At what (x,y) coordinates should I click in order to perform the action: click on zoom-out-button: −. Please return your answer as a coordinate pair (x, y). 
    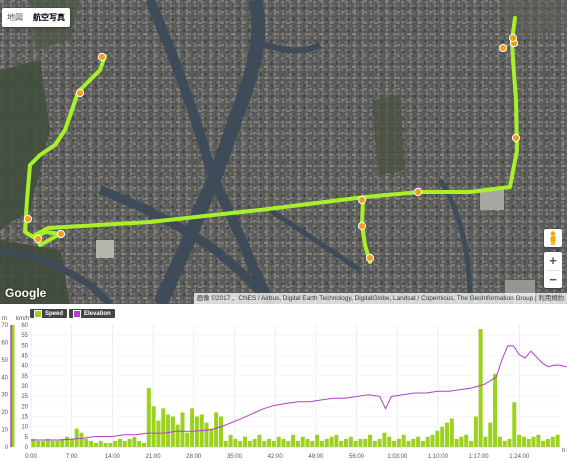
    Looking at the image, I should click on (553, 279).